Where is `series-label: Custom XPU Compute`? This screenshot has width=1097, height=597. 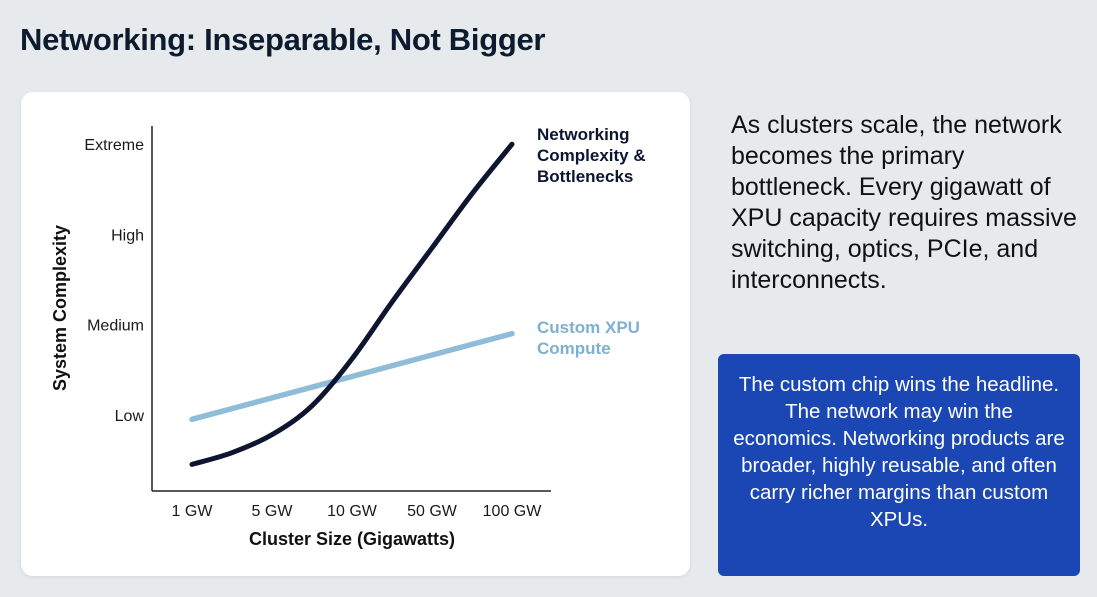
series-label: Custom XPU Compute is located at coordinates (588, 338).